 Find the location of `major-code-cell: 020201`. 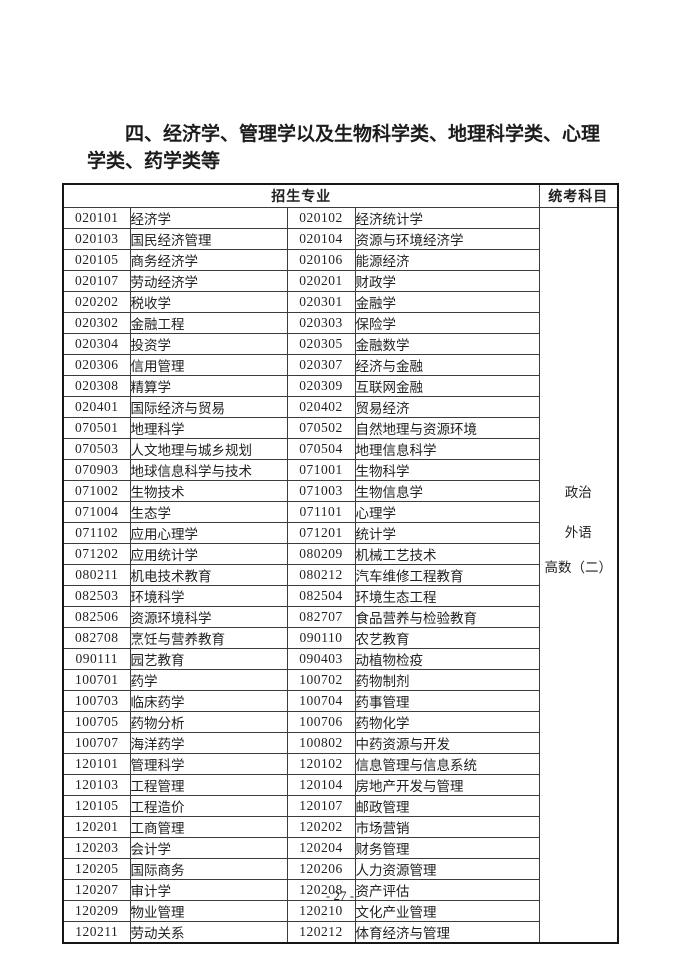

major-code-cell: 020201 is located at coordinates (321, 281).